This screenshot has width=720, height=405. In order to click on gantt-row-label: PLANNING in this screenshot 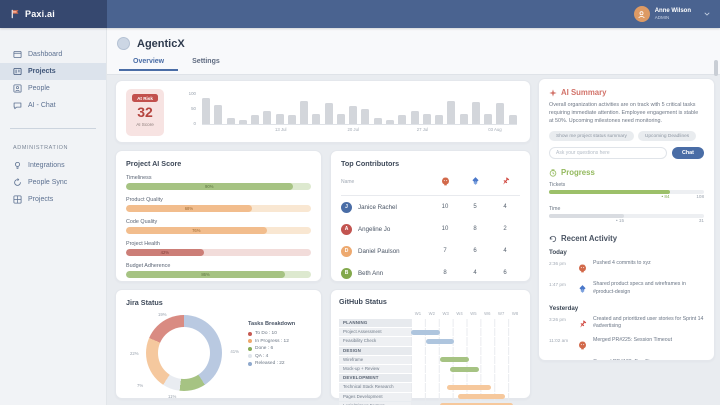, I will do `click(375, 323)`.